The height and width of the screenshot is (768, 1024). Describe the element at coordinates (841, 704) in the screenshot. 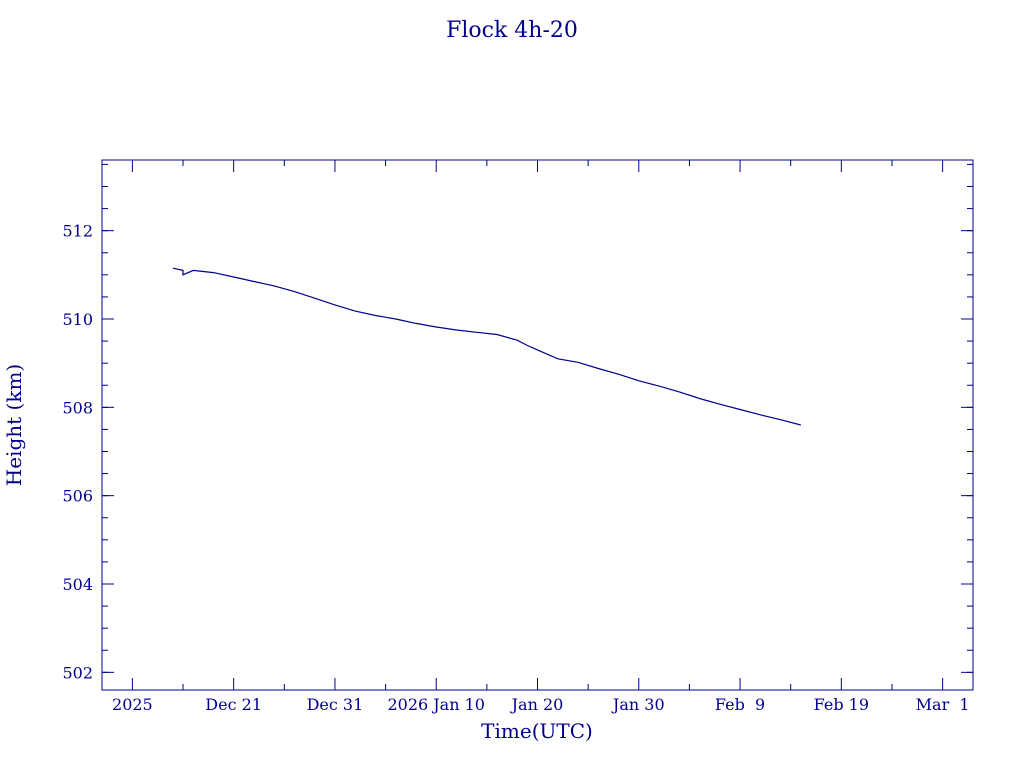

I see `x-tick-label: Feb 19` at that location.